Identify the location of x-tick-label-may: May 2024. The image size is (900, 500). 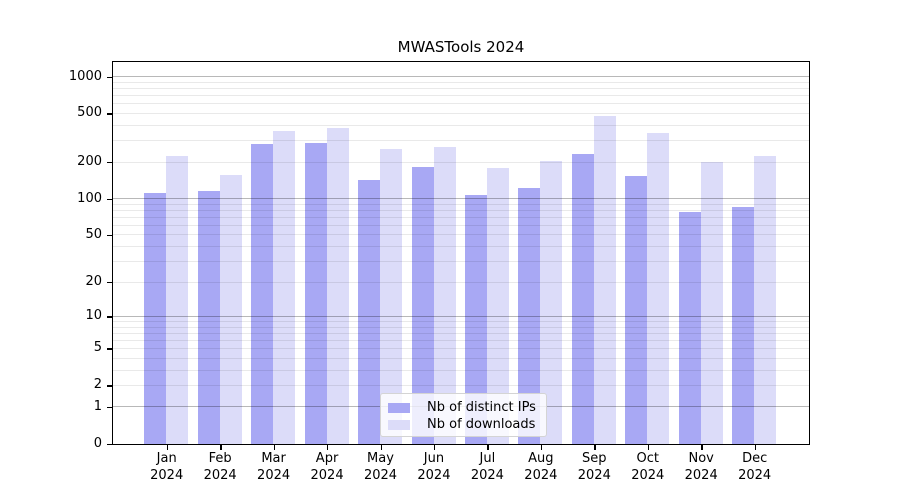
(380, 467).